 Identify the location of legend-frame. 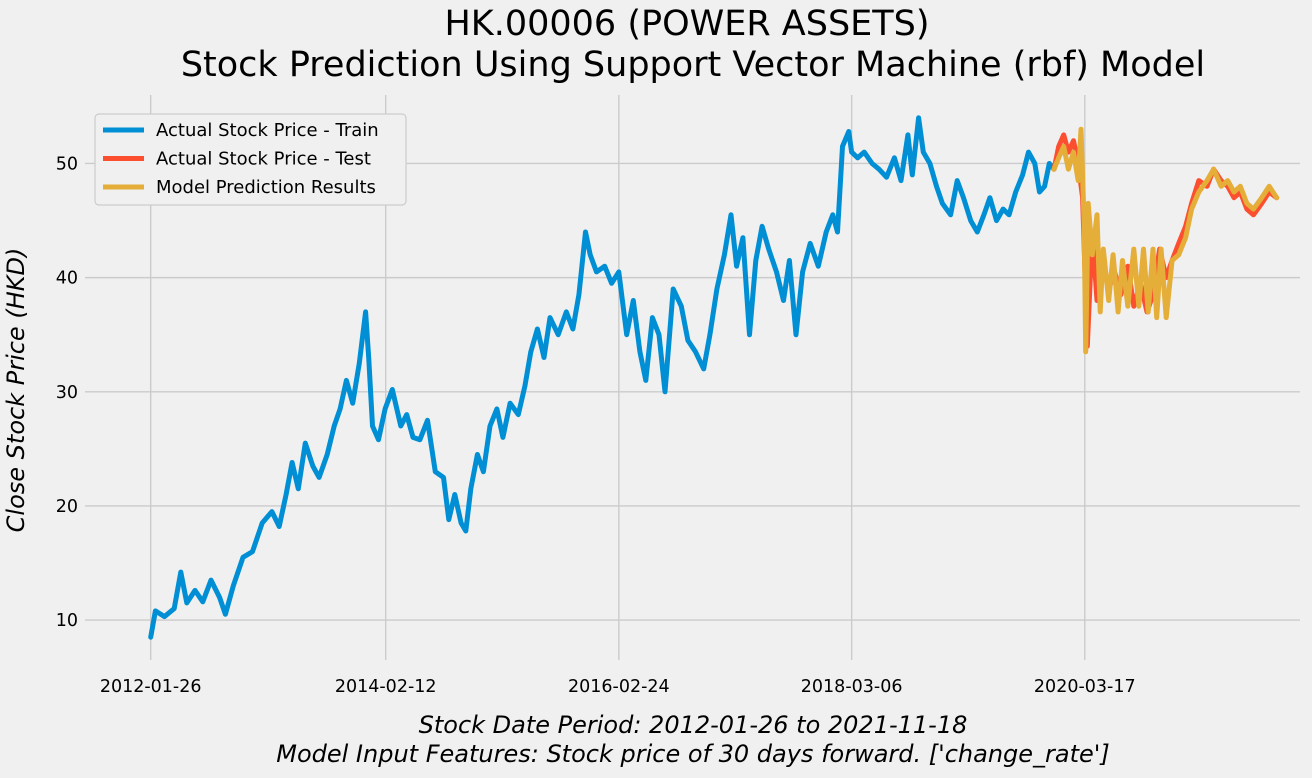
(250, 159).